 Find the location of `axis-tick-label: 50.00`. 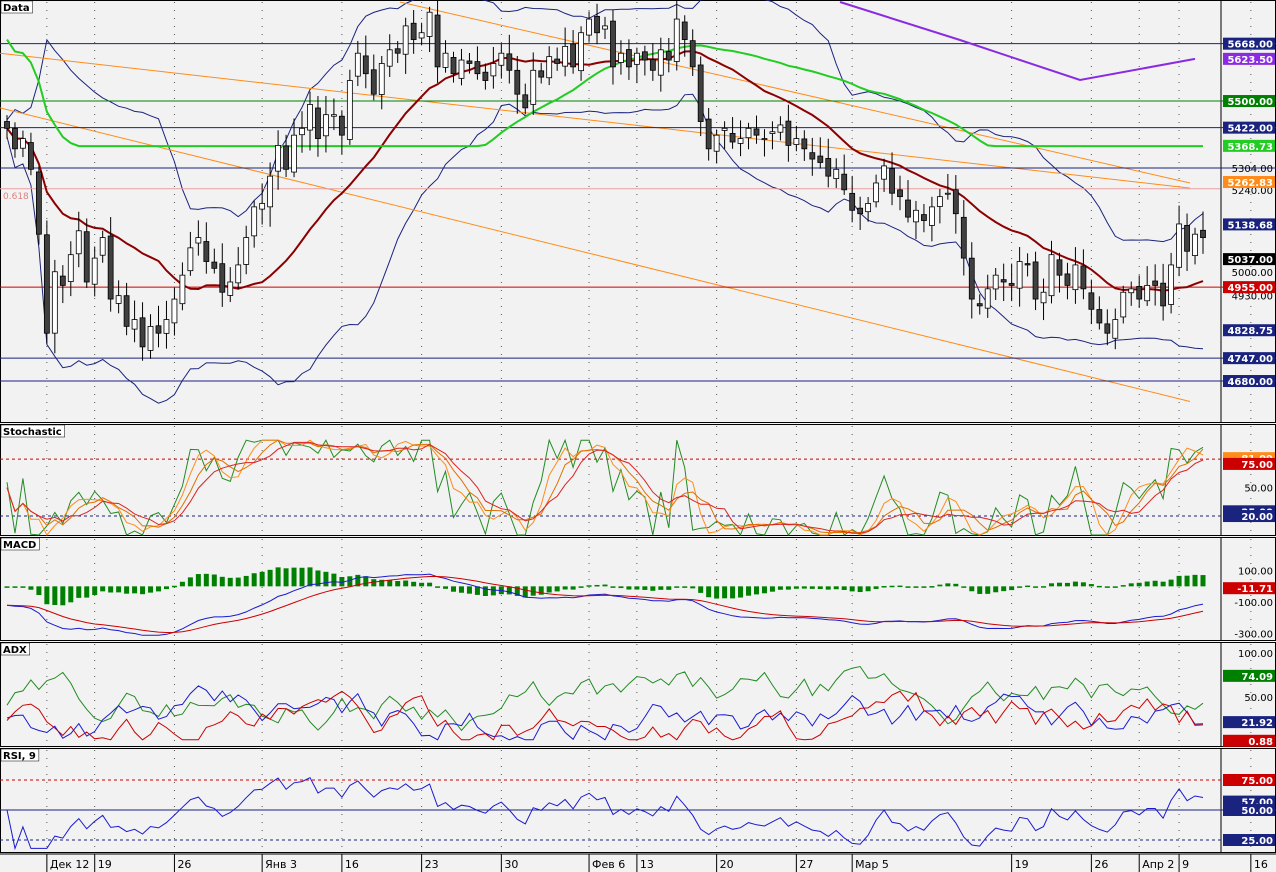

axis-tick-label: 50.00 is located at coordinates (1258, 698).